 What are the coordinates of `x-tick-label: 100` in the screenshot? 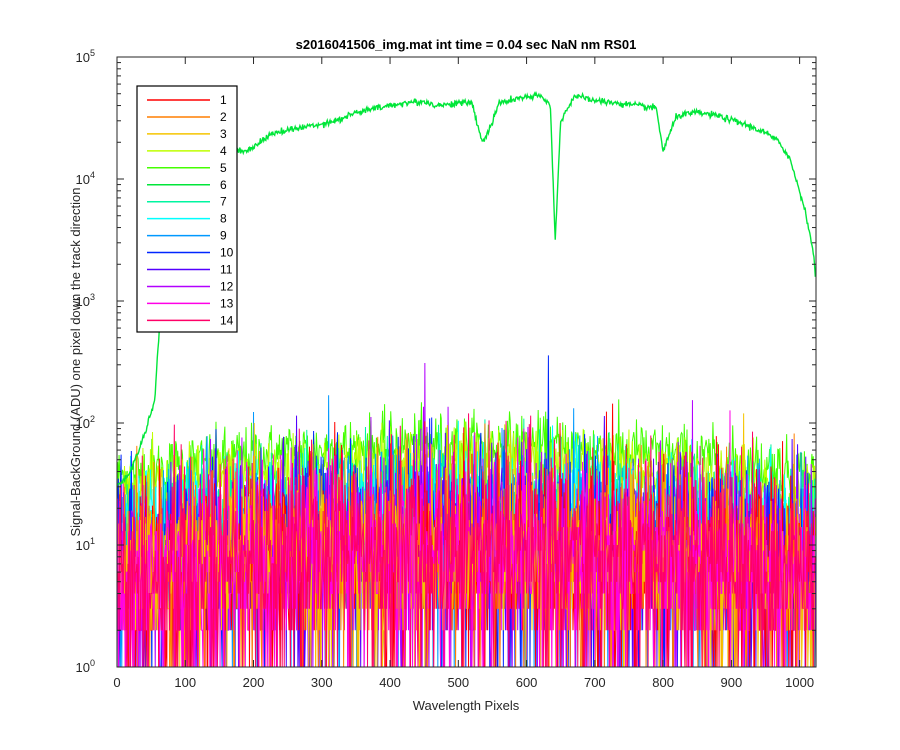 It's located at (185, 682).